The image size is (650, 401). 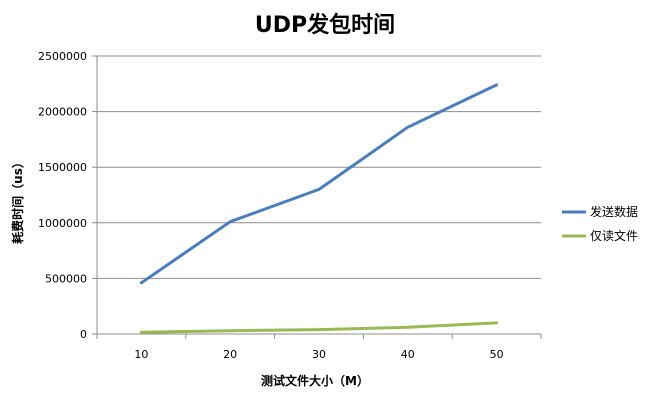 I want to click on y-tick-label: 2000000, so click(x=62, y=112).